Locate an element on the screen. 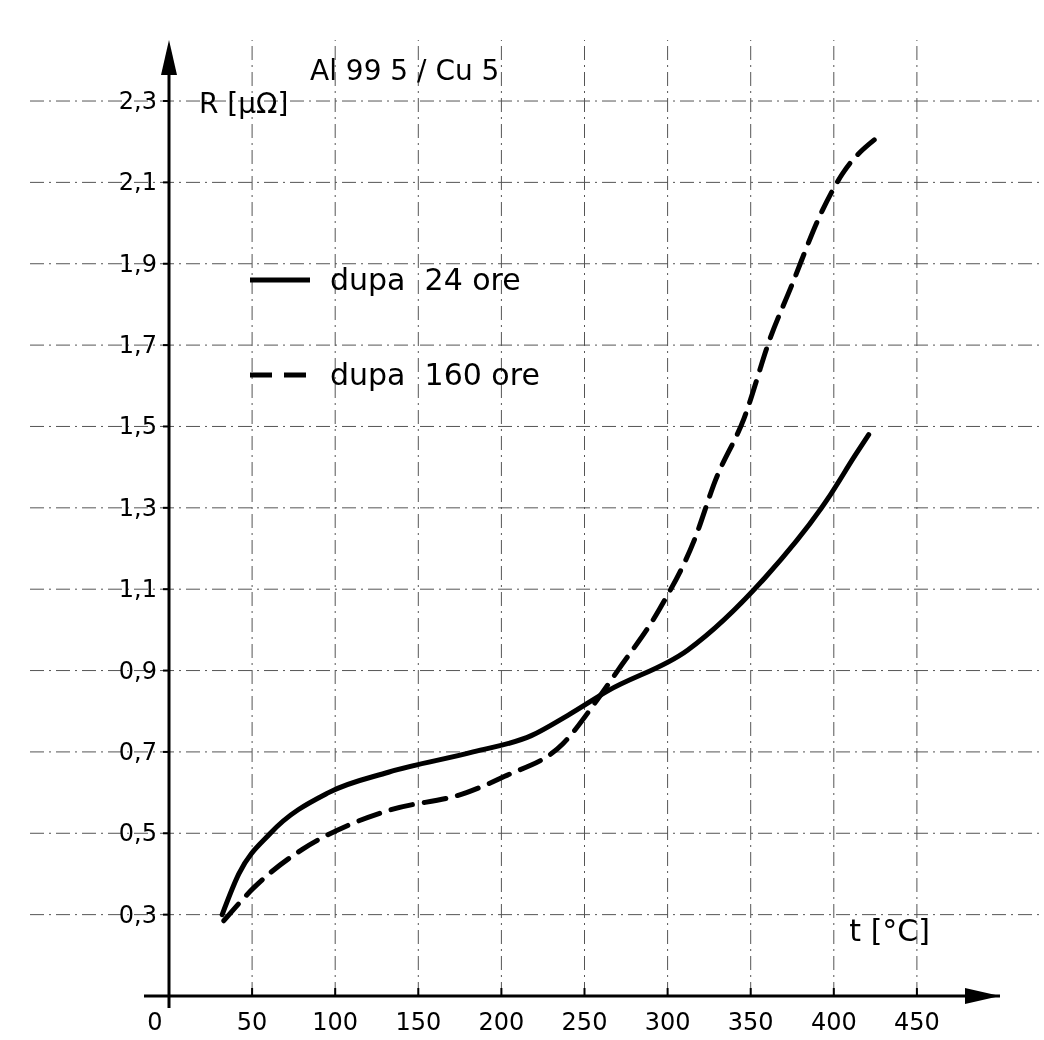 This screenshot has width=1044, height=1040. x-axis-title: t [°C] is located at coordinates (889, 930).